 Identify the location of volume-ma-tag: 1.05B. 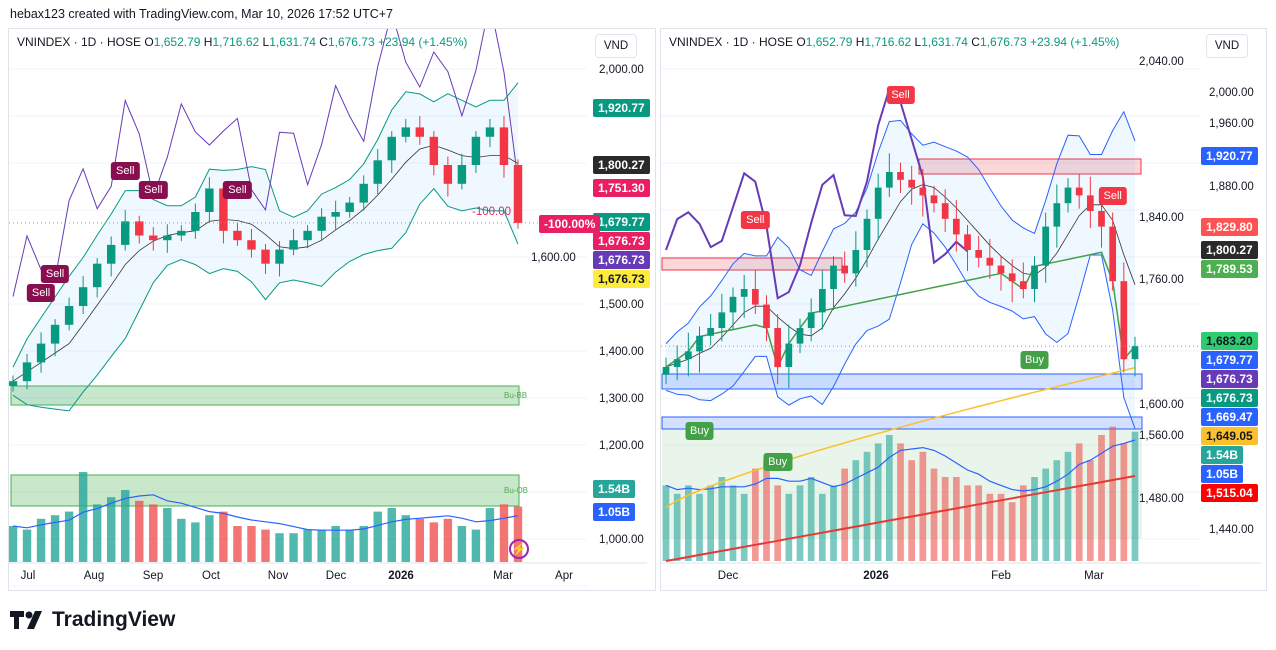
(614, 512).